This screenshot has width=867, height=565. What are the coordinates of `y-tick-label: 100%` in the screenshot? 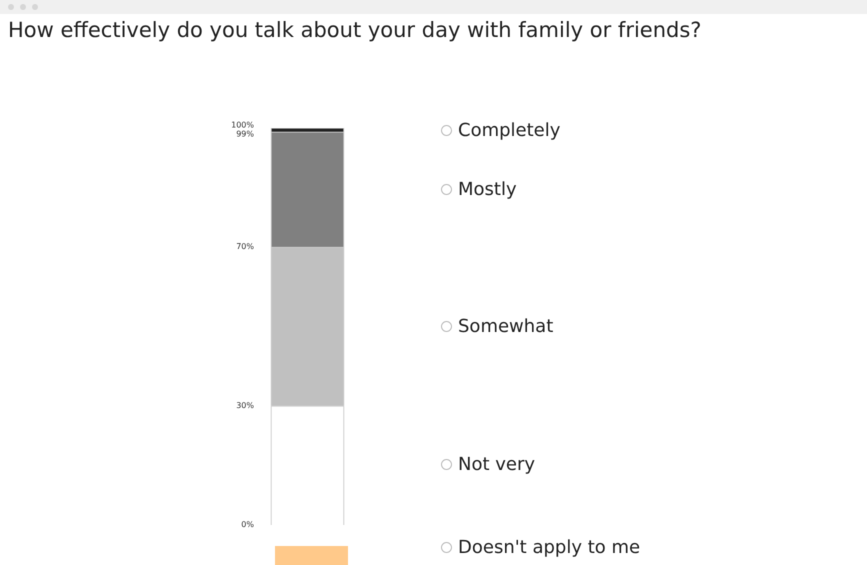 It's located at (242, 125).